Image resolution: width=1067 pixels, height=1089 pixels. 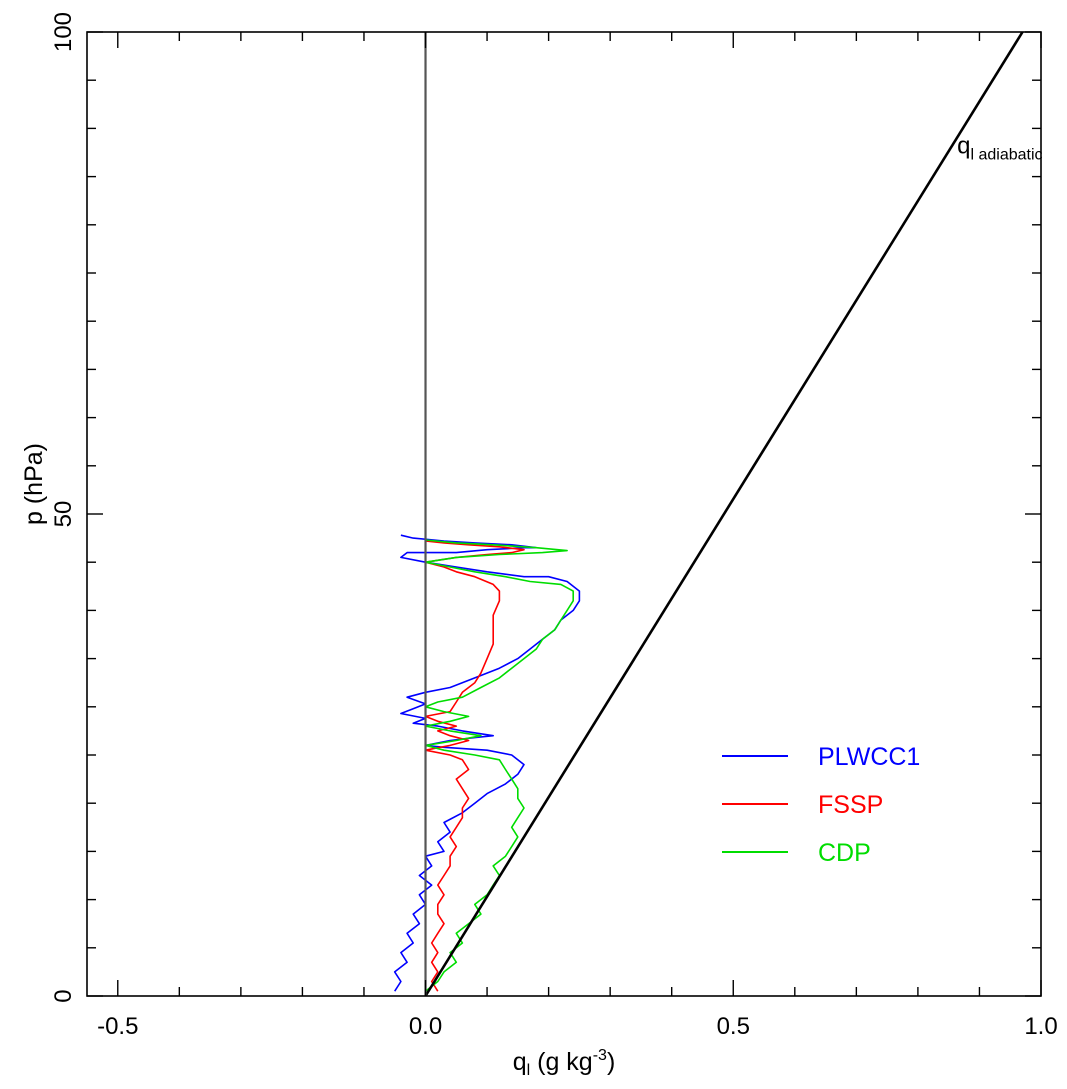 I want to click on adiabatic-annotation-main: q, so click(x=963, y=146).